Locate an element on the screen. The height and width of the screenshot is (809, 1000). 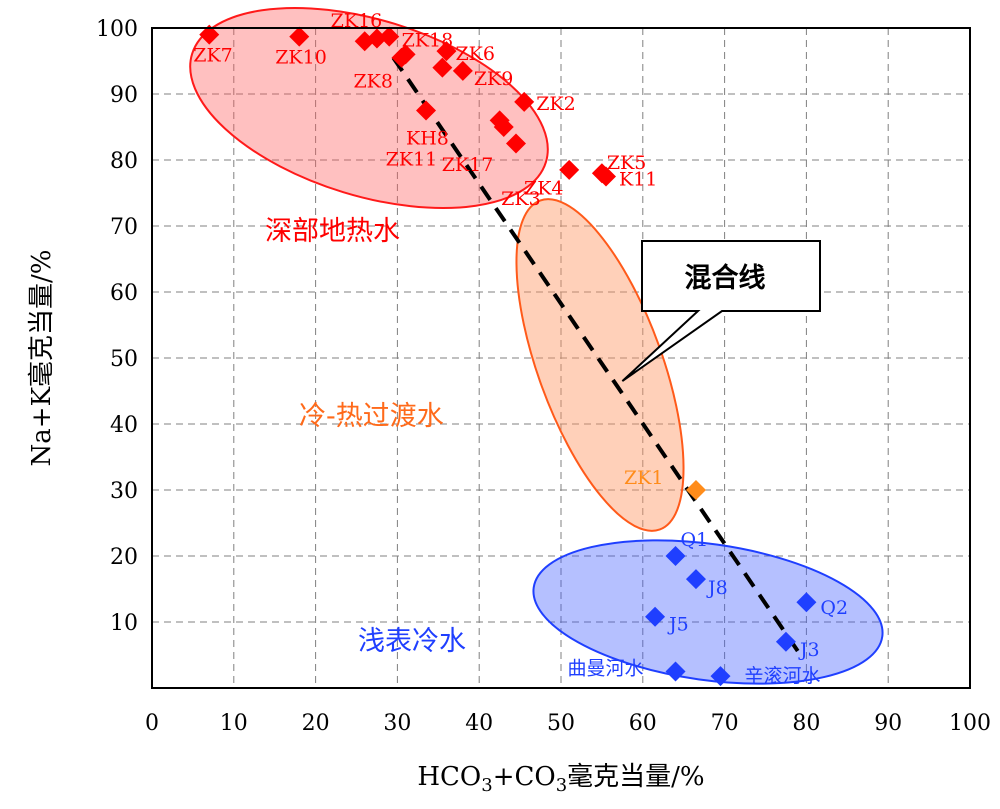
y-tick-label: 20 is located at coordinates (124, 557).